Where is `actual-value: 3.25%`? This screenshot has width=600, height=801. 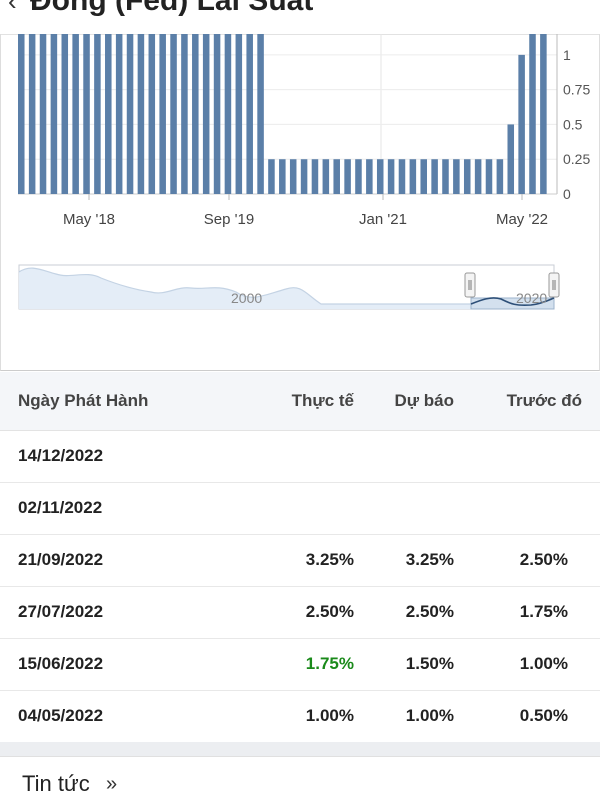
actual-value: 3.25% is located at coordinates (329, 559).